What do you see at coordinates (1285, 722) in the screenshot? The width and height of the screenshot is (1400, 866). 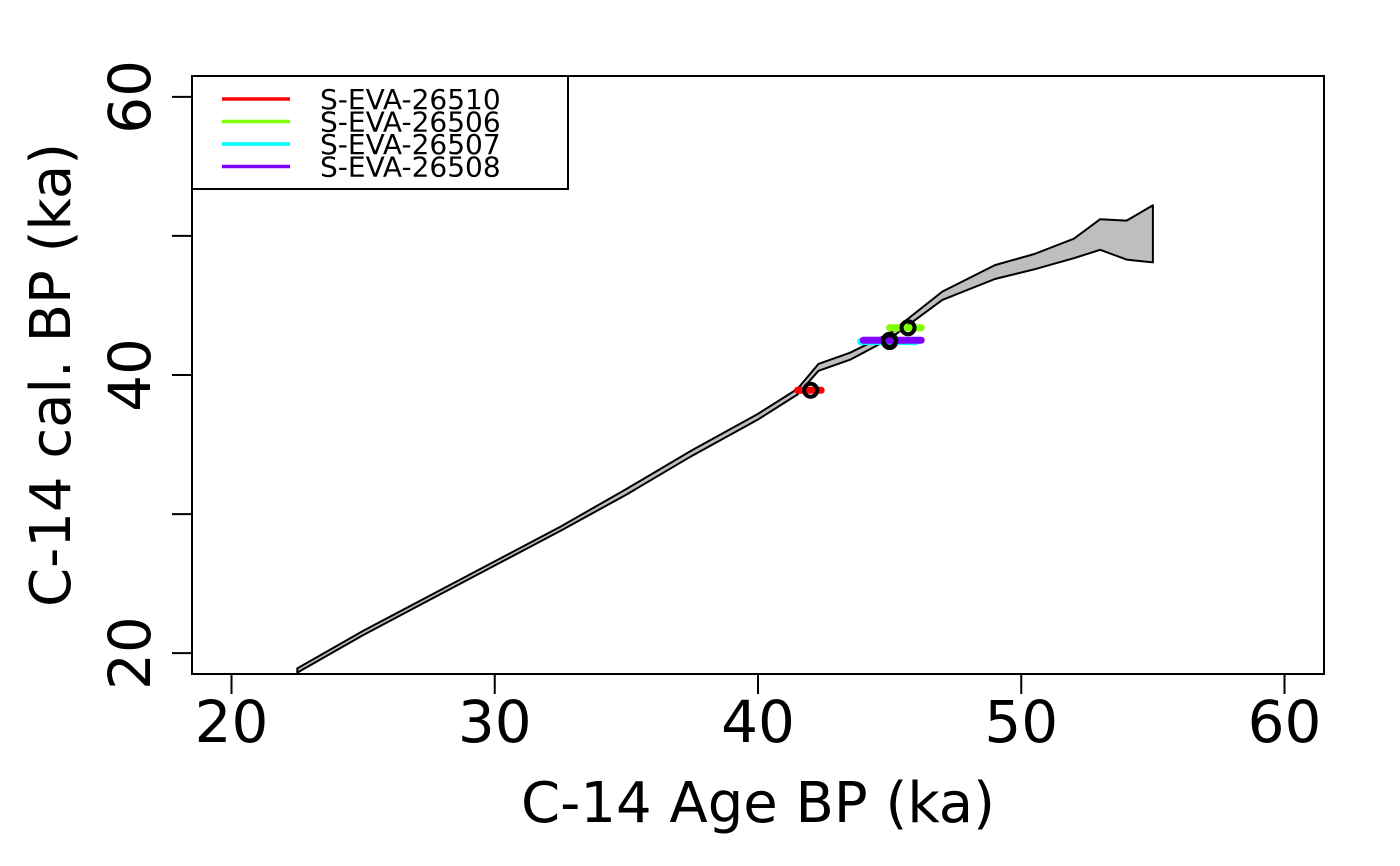 I see `x-tick-label-60: 60` at bounding box center [1285, 722].